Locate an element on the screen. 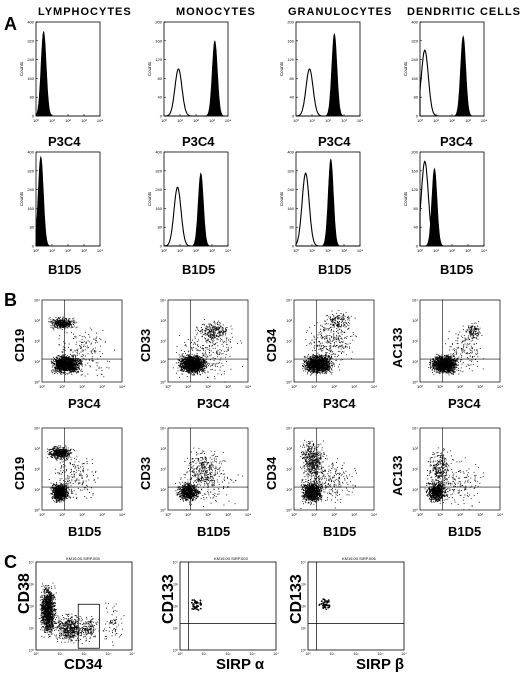  y-axis-label: Counts is located at coordinates (281, 68).